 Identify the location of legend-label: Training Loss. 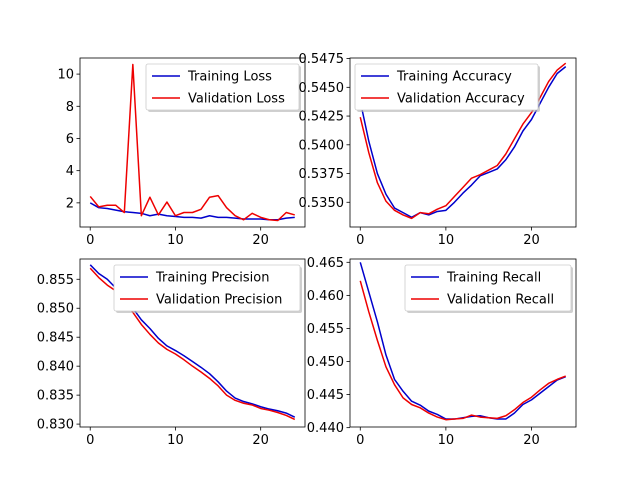
(229, 77).